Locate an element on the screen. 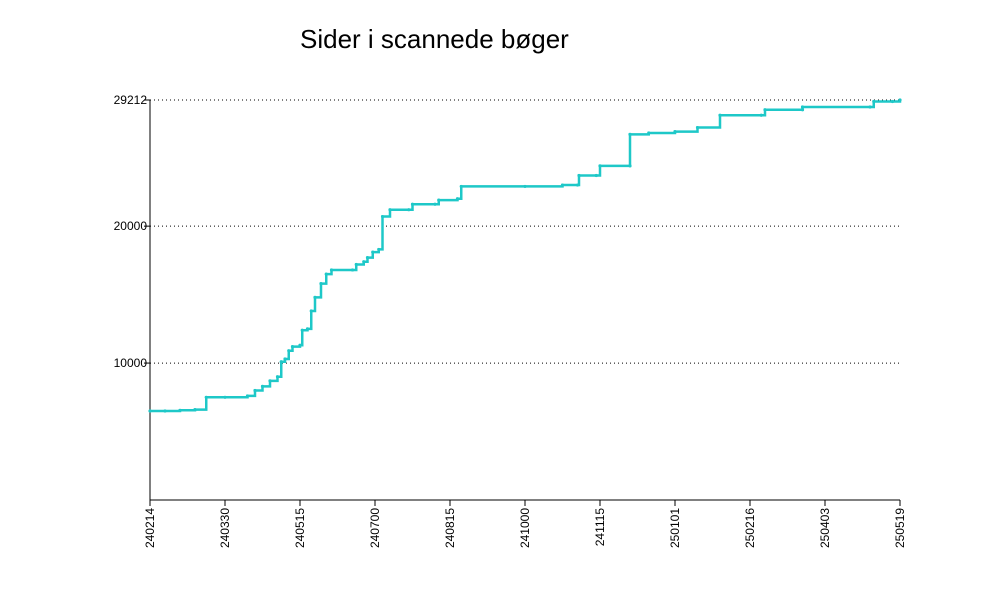  x-tick-label: 240330 is located at coordinates (225, 528).